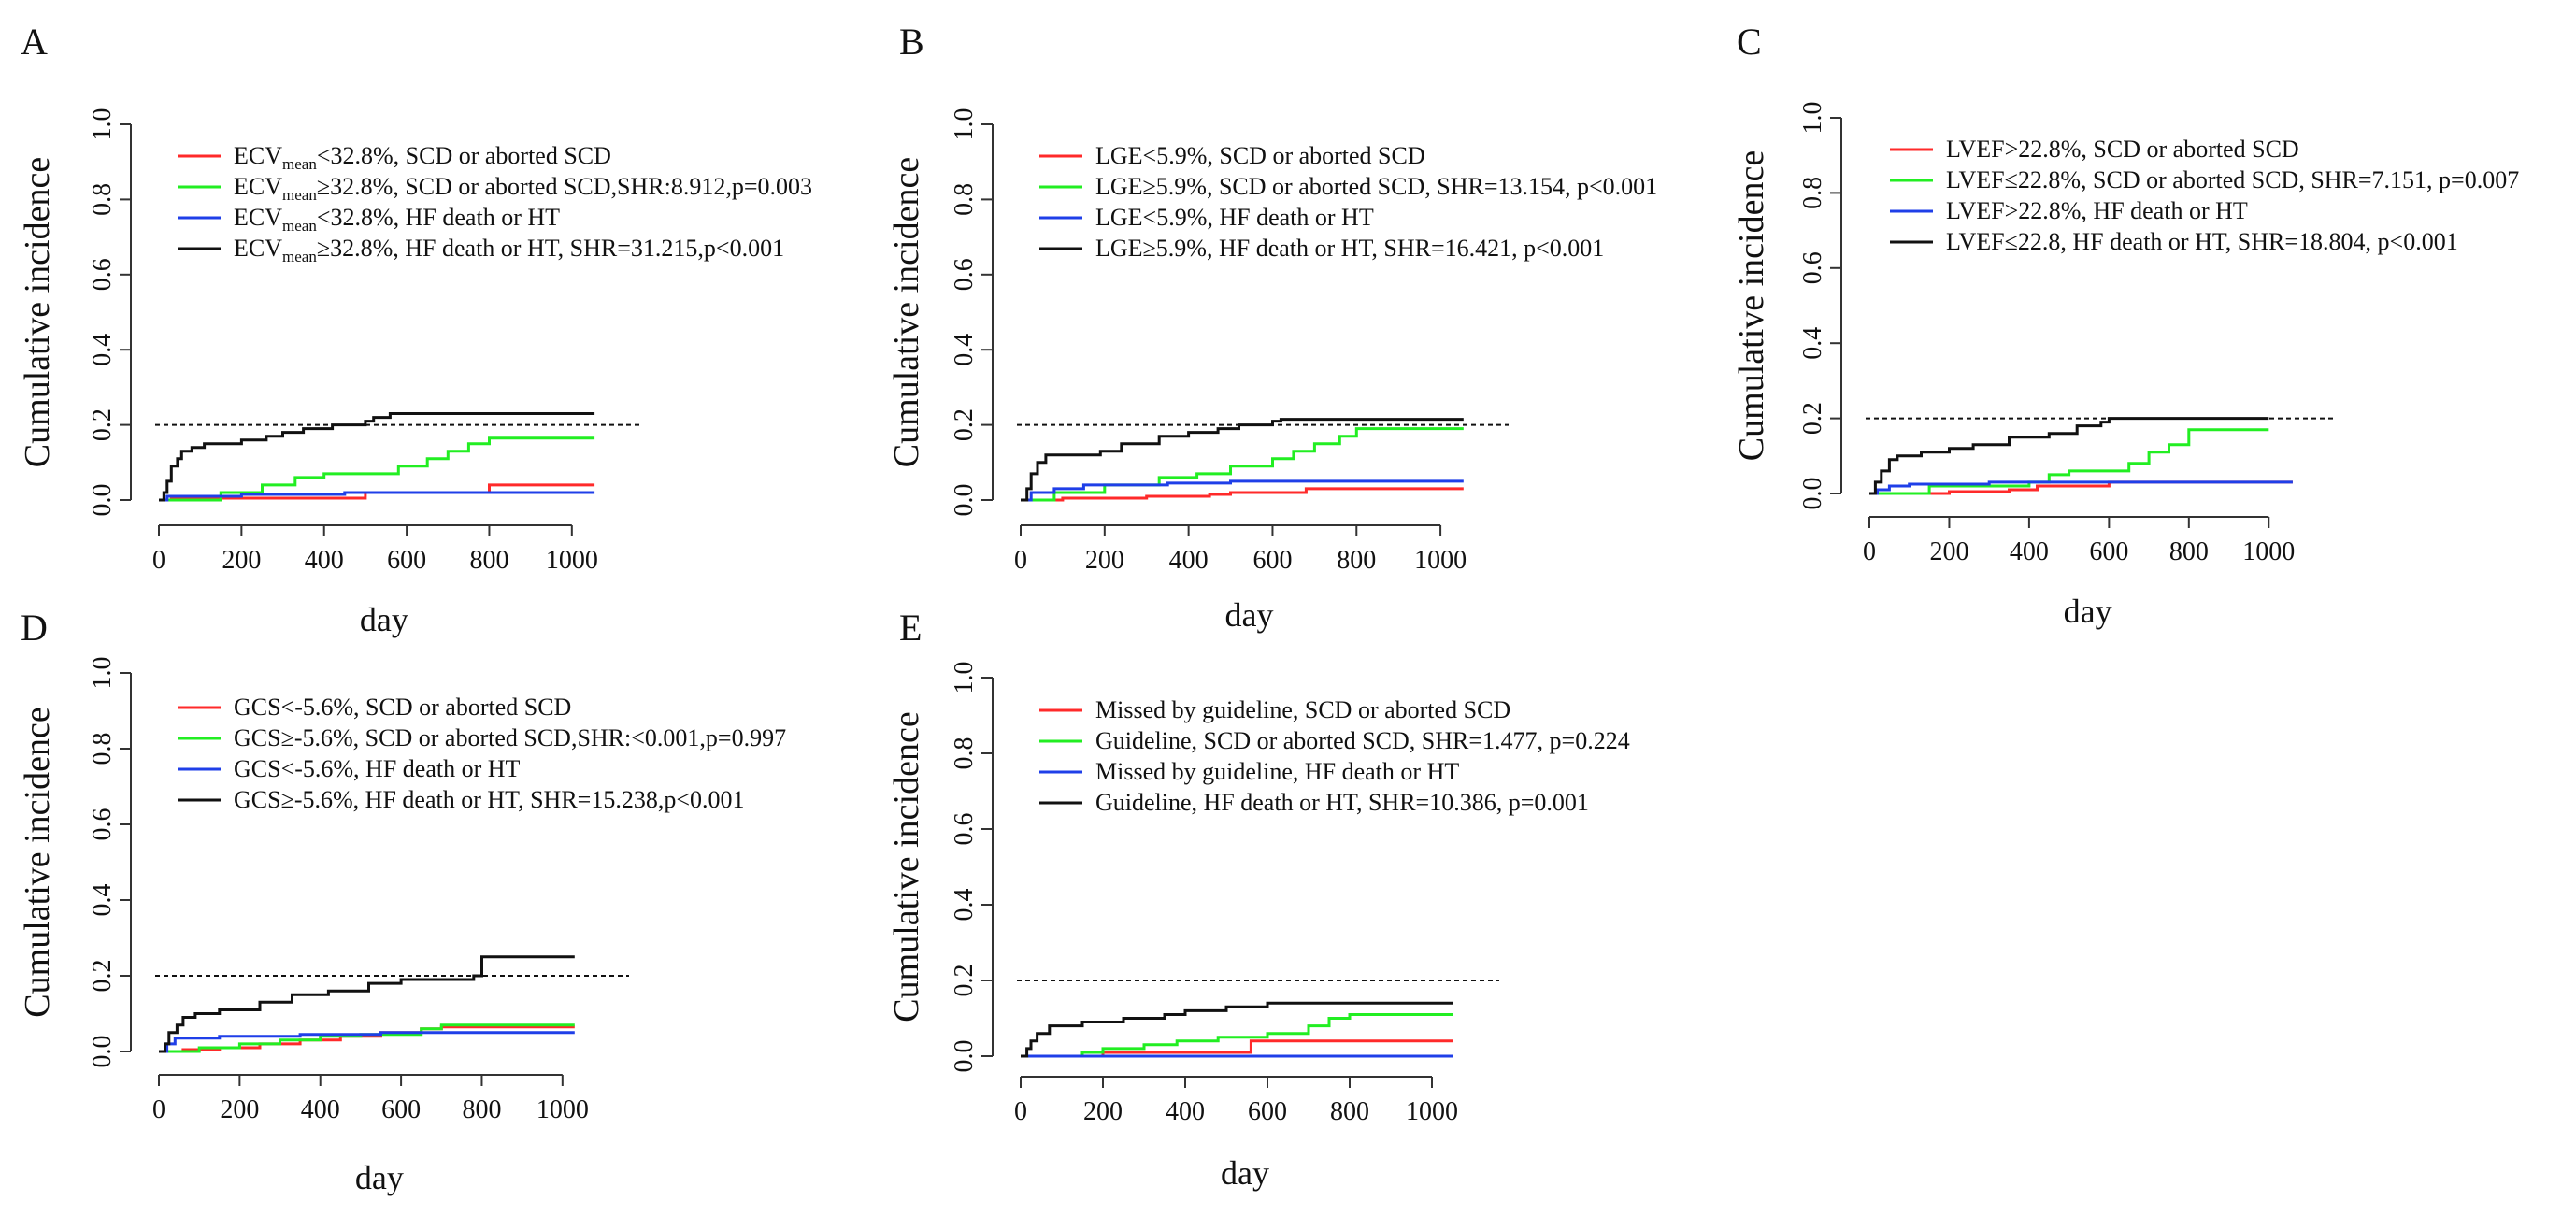 The image size is (2576, 1230). I want to click on legend-entry-red: Missed by guideline, SCD or aborted SCD, so click(1302, 709).